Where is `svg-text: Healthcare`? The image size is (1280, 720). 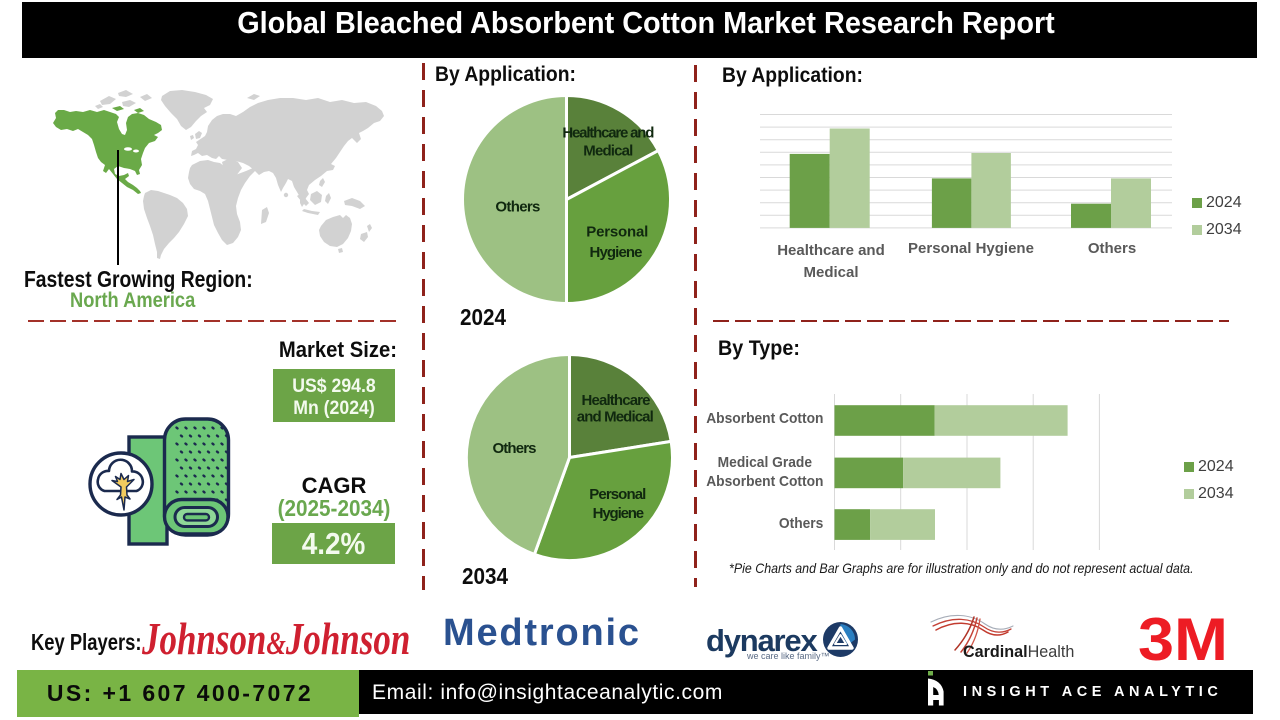
svg-text: Healthcare is located at coordinates (616, 400).